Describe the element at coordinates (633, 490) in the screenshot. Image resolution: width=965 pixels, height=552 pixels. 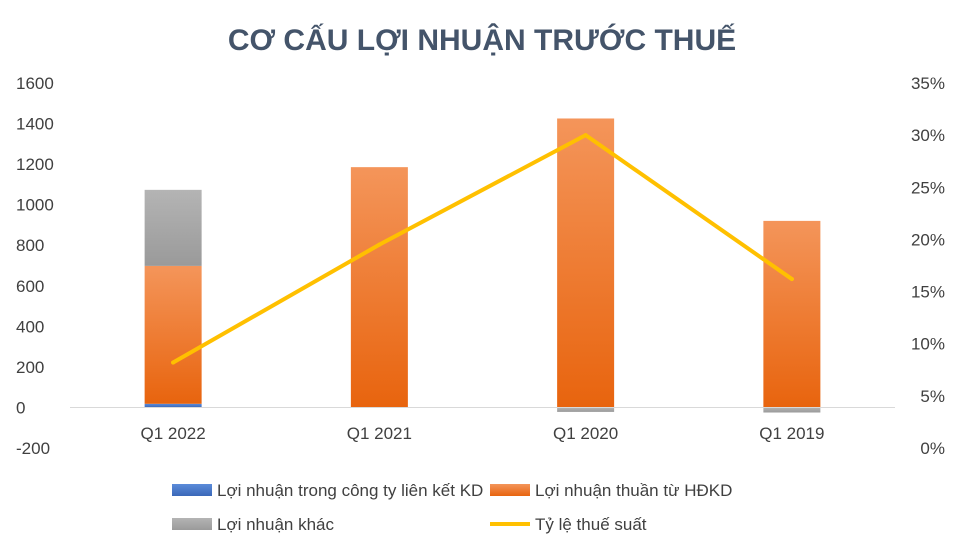
I see `legend-label: Lợi nhuận thuần từ HĐKD` at that location.